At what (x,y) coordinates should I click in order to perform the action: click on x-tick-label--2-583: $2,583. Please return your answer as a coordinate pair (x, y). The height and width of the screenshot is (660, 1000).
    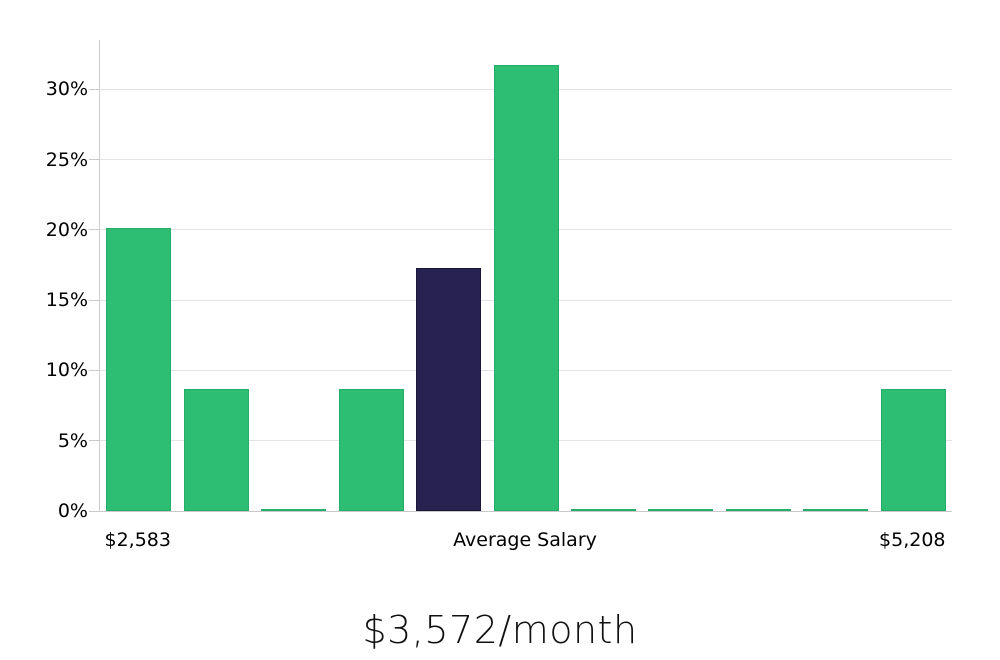
    Looking at the image, I should click on (137, 540).